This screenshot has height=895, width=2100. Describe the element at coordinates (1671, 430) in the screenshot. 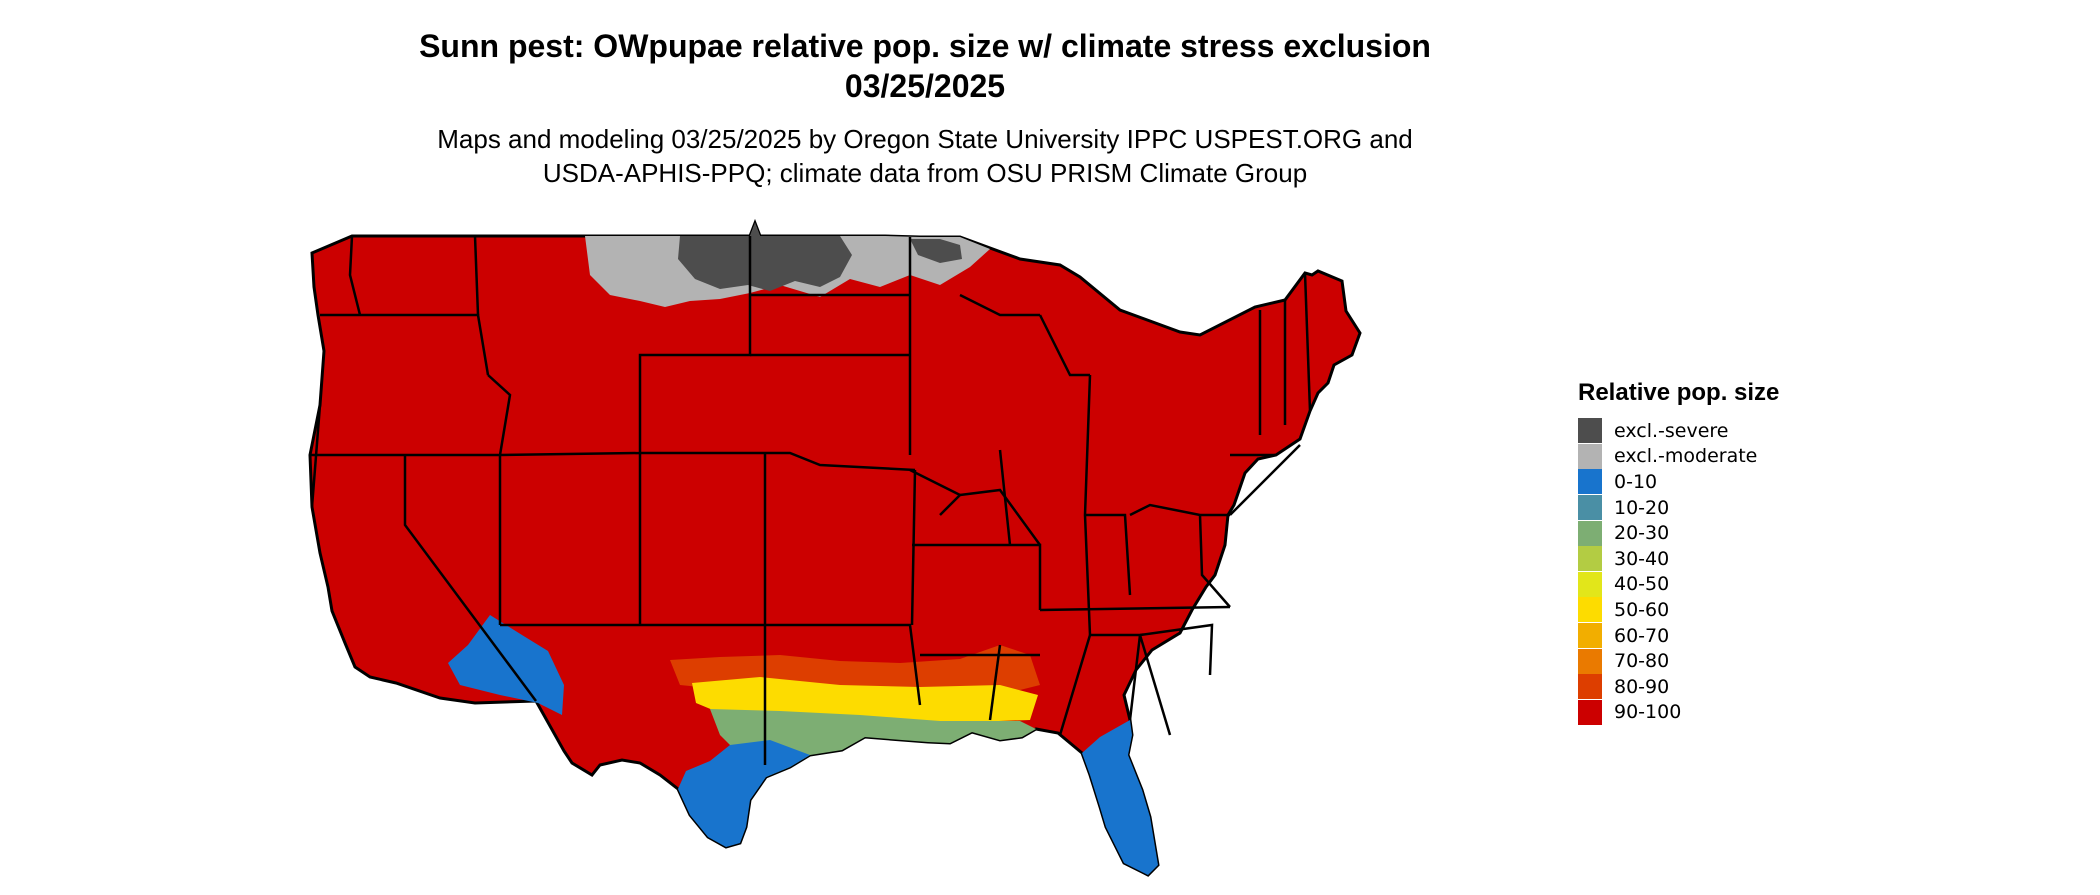

I see `legend-label: excl.-severe` at that location.